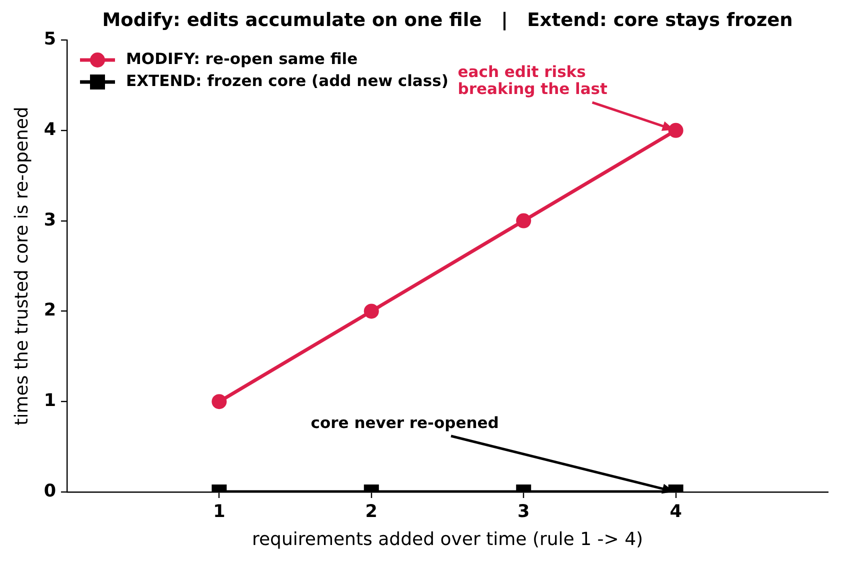 Image resolution: width=841 pixels, height=565 pixels. What do you see at coordinates (50, 492) in the screenshot?
I see `y-tick-label: 0` at bounding box center [50, 492].